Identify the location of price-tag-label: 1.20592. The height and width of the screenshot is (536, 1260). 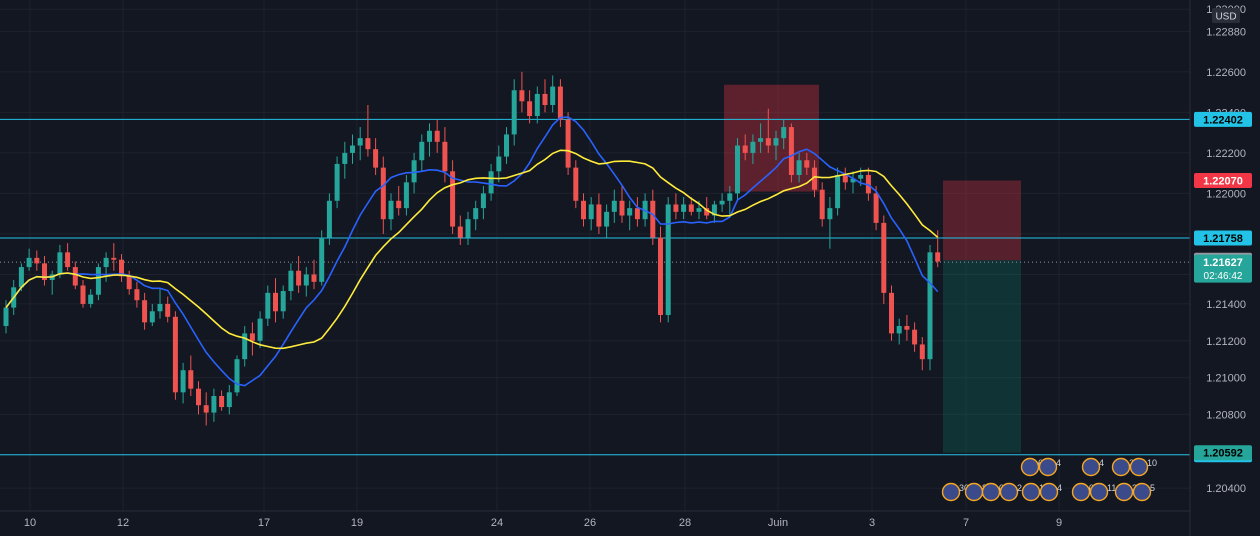
(1223, 454).